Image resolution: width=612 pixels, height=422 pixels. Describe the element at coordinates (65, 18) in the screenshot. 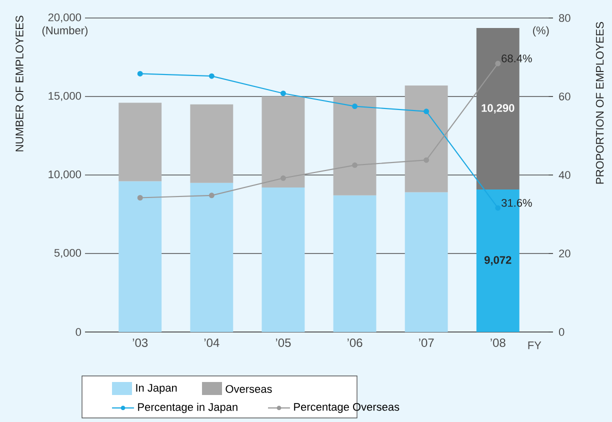

I see `y-tick-label: 20,000` at that location.